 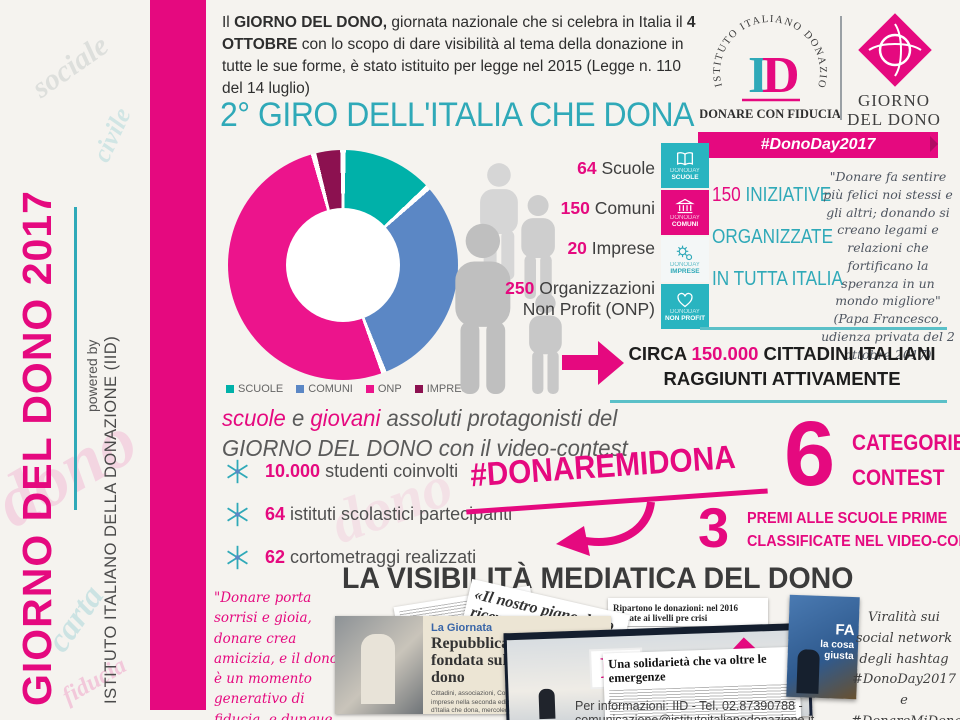 I want to click on contest-stat-row: 62 cortometraggi realizzati, so click(x=350, y=557).